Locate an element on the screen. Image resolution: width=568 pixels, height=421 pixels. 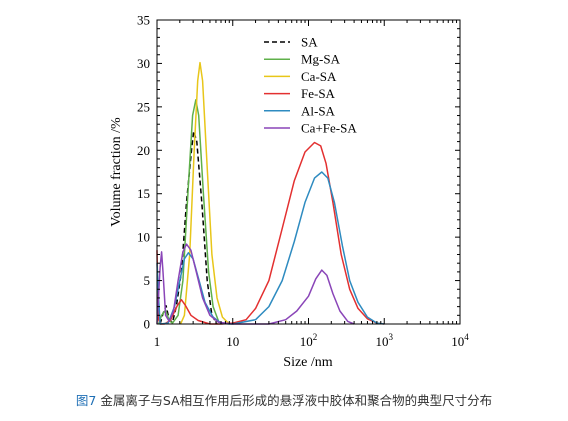
legend: SA Mg-SA Ca-SA Fe-SA Al-SA Ca+Fe-SA is located at coordinates (310, 85).